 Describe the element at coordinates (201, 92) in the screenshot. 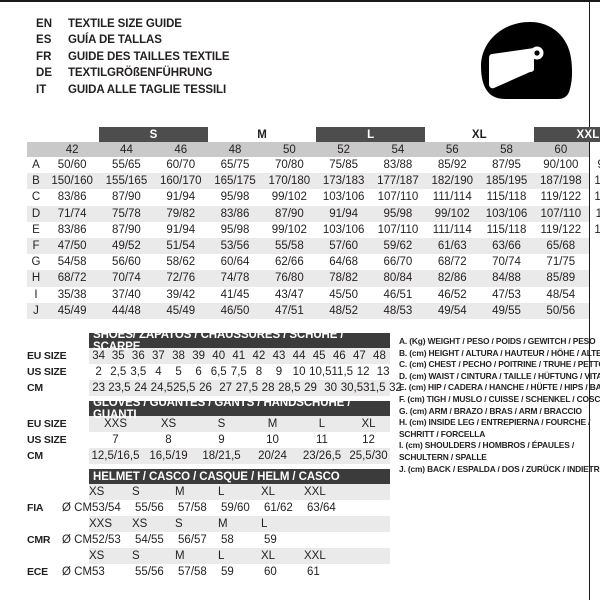

I see `title-row: IT GUIDA ALLE TAGLIE TESSILI` at that location.